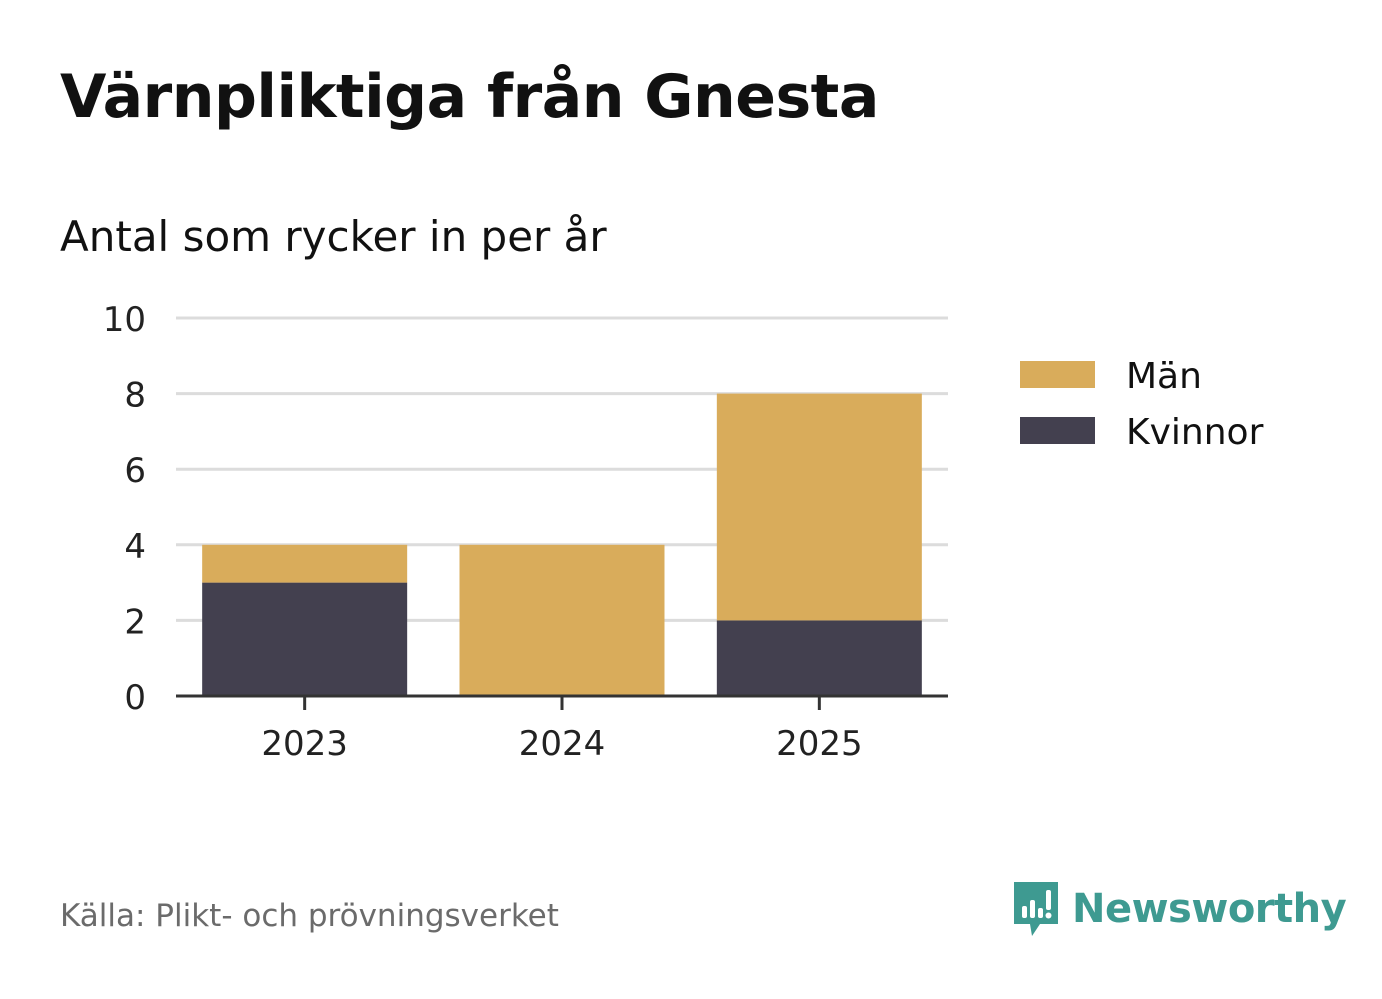  What do you see at coordinates (819, 507) in the screenshot?
I see `bar-män-2025` at bounding box center [819, 507].